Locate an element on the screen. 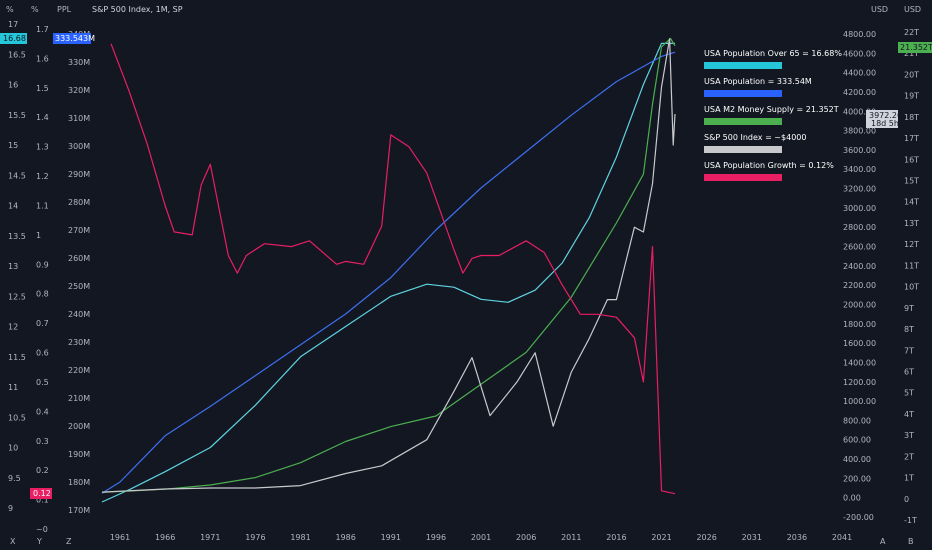 The image size is (932, 550). badge-population-text: 333.543M is located at coordinates (75, 38).